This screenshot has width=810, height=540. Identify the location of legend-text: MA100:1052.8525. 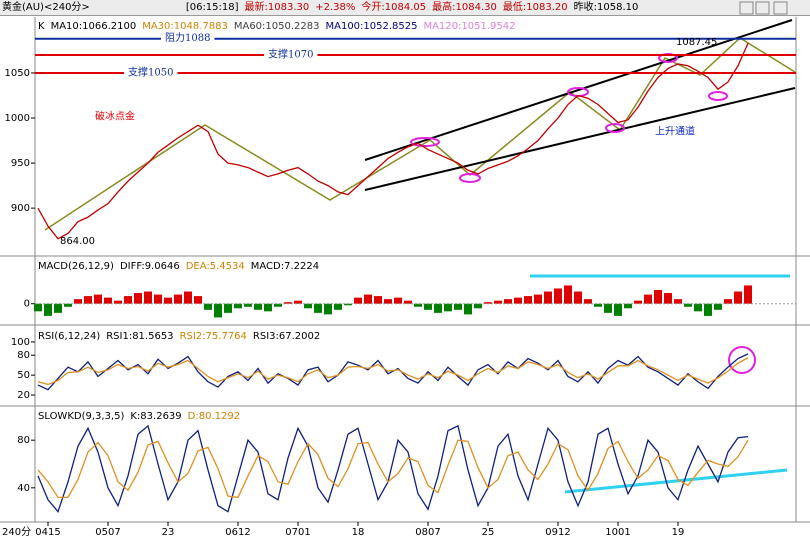
(371, 26).